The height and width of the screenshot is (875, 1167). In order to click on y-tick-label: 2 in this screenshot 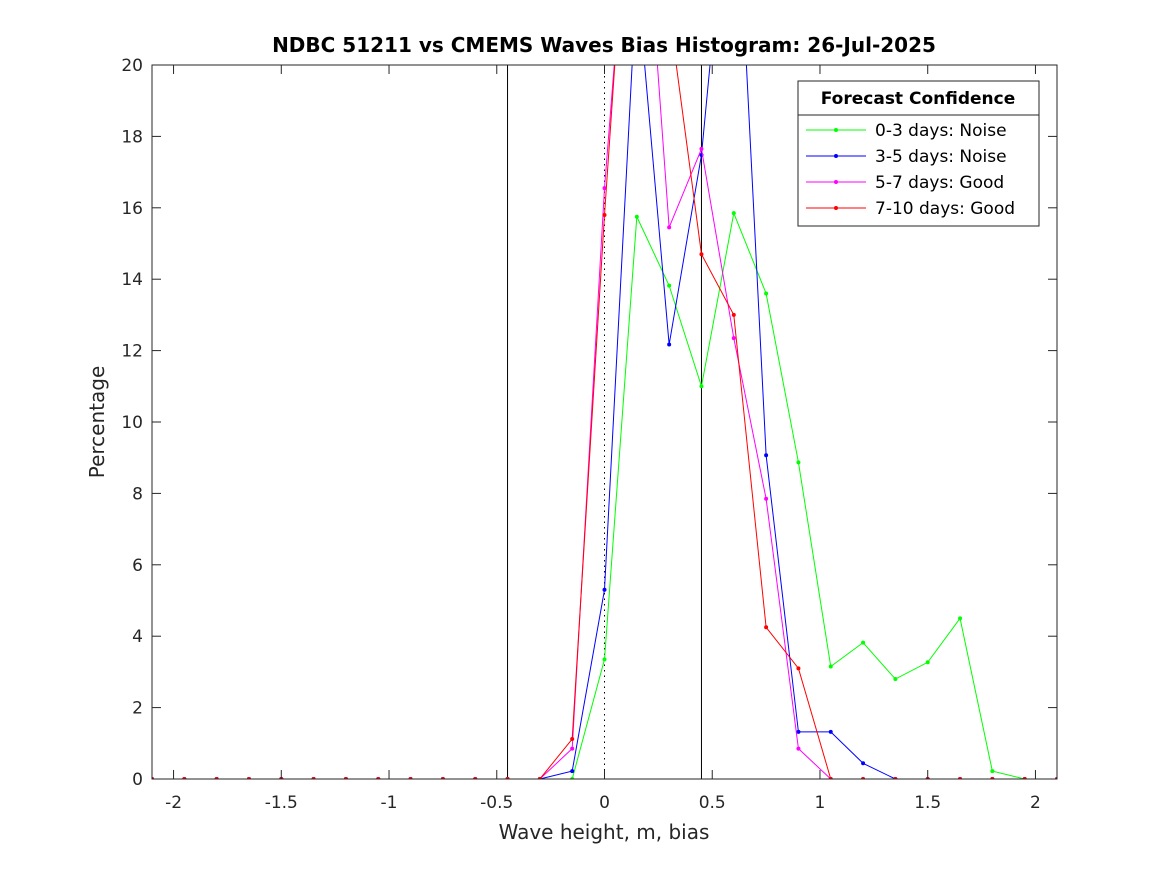, I will do `click(137, 709)`.